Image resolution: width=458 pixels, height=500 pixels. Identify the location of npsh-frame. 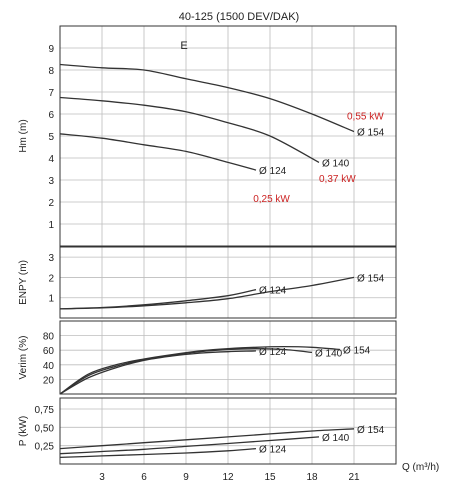
(228, 282).